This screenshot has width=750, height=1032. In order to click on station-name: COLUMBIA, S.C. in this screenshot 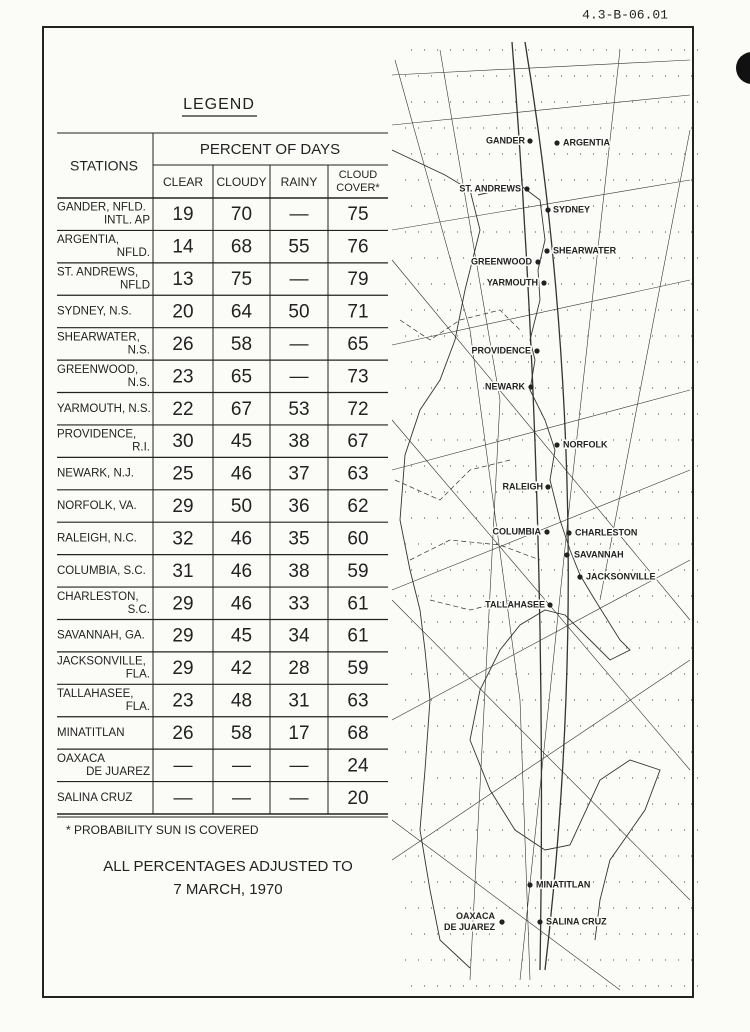, I will do `click(101, 571)`.